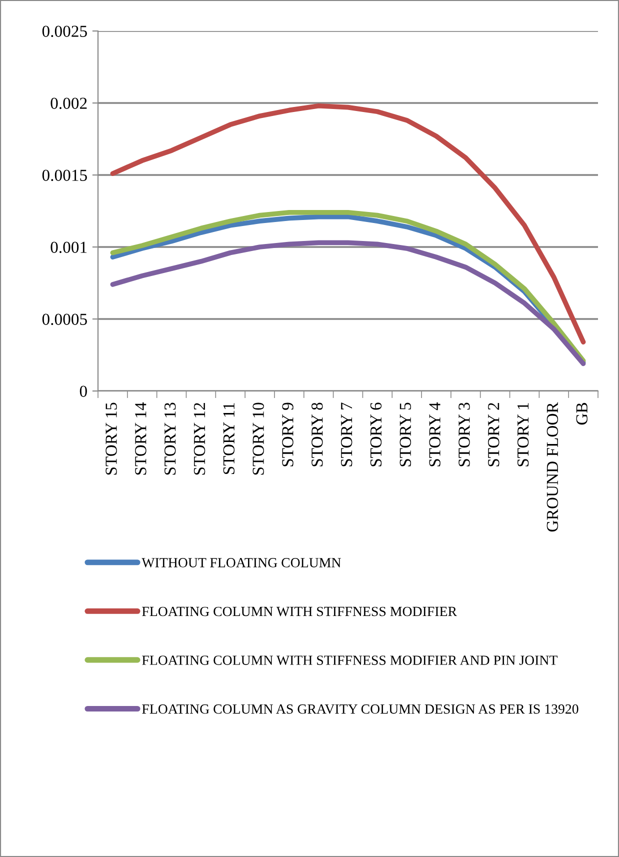  What do you see at coordinates (68, 248) in the screenshot?
I see `y-tick-label: 0.001` at bounding box center [68, 248].